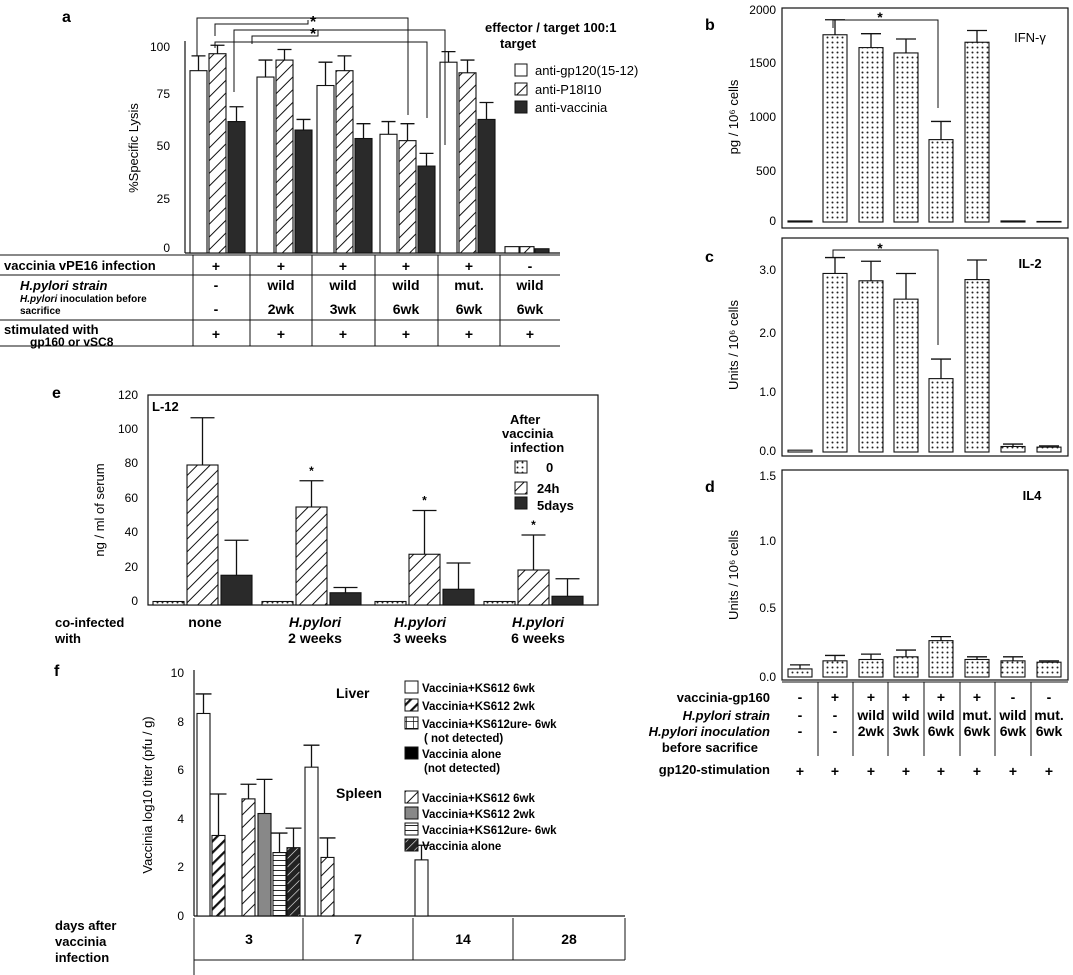 The height and width of the screenshot is (975, 1073). What do you see at coordinates (569, 939) in the screenshot?
I see `panel-f-category: 28` at bounding box center [569, 939].